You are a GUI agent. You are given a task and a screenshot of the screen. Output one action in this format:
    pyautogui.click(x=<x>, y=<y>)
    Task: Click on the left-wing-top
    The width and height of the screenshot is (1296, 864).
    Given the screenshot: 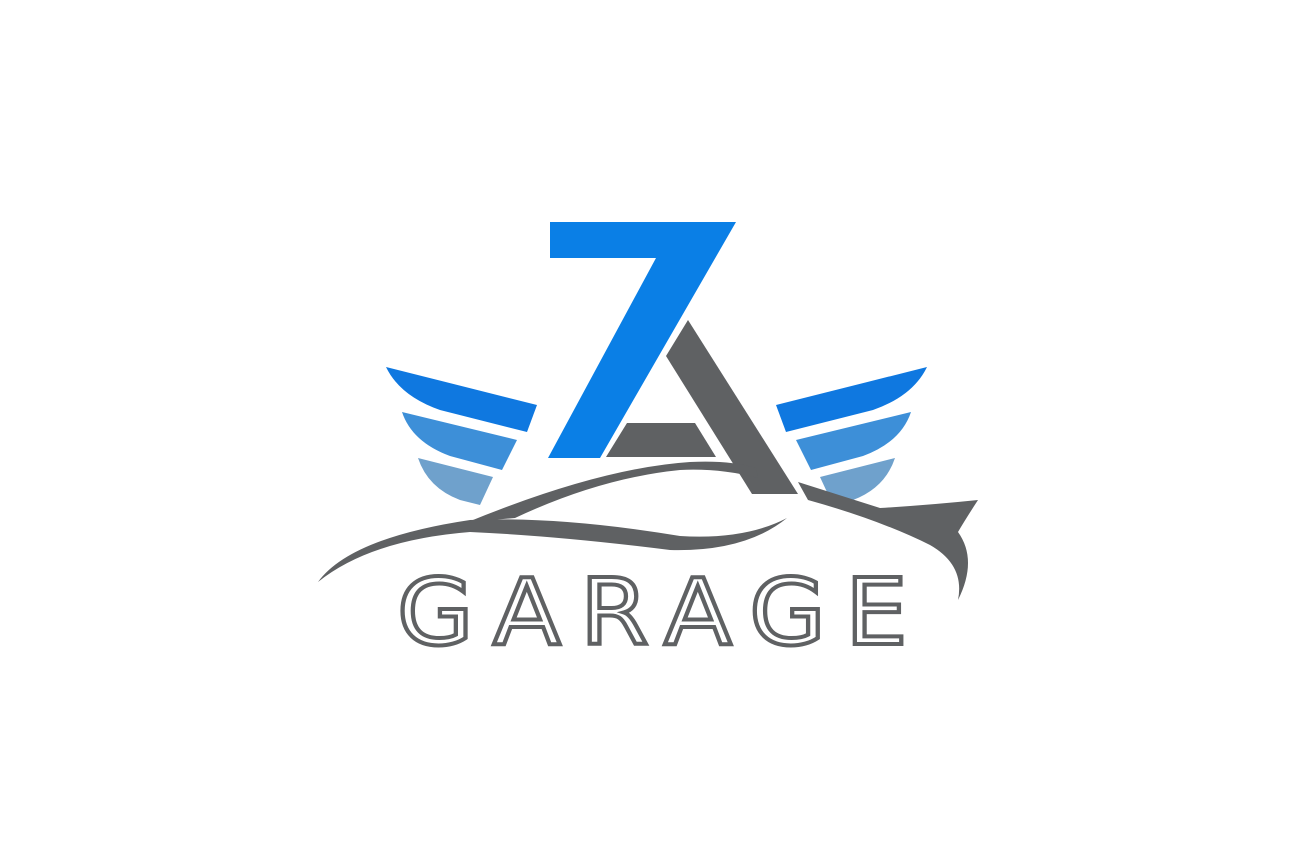 What is the action you would take?
    pyautogui.click(x=461, y=399)
    